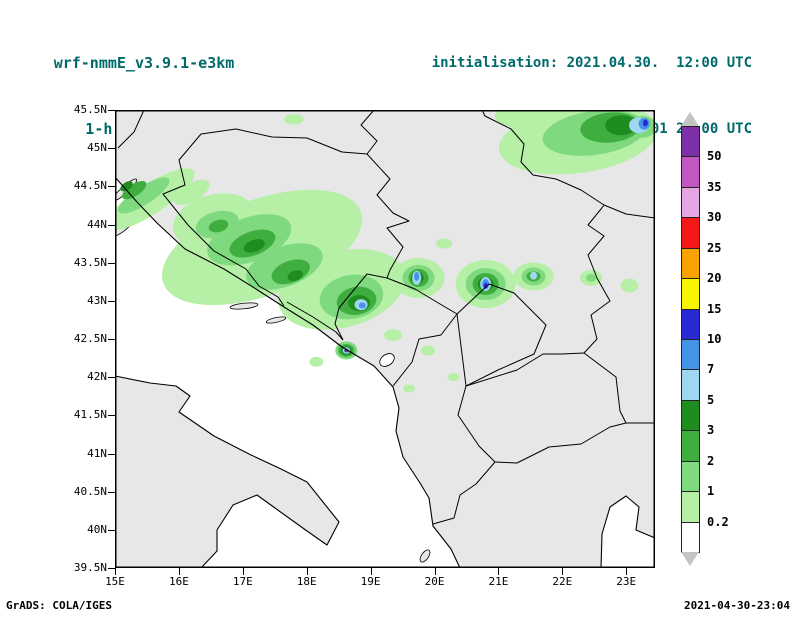  I want to click on x-tick-label: 16E, so click(178, 581).